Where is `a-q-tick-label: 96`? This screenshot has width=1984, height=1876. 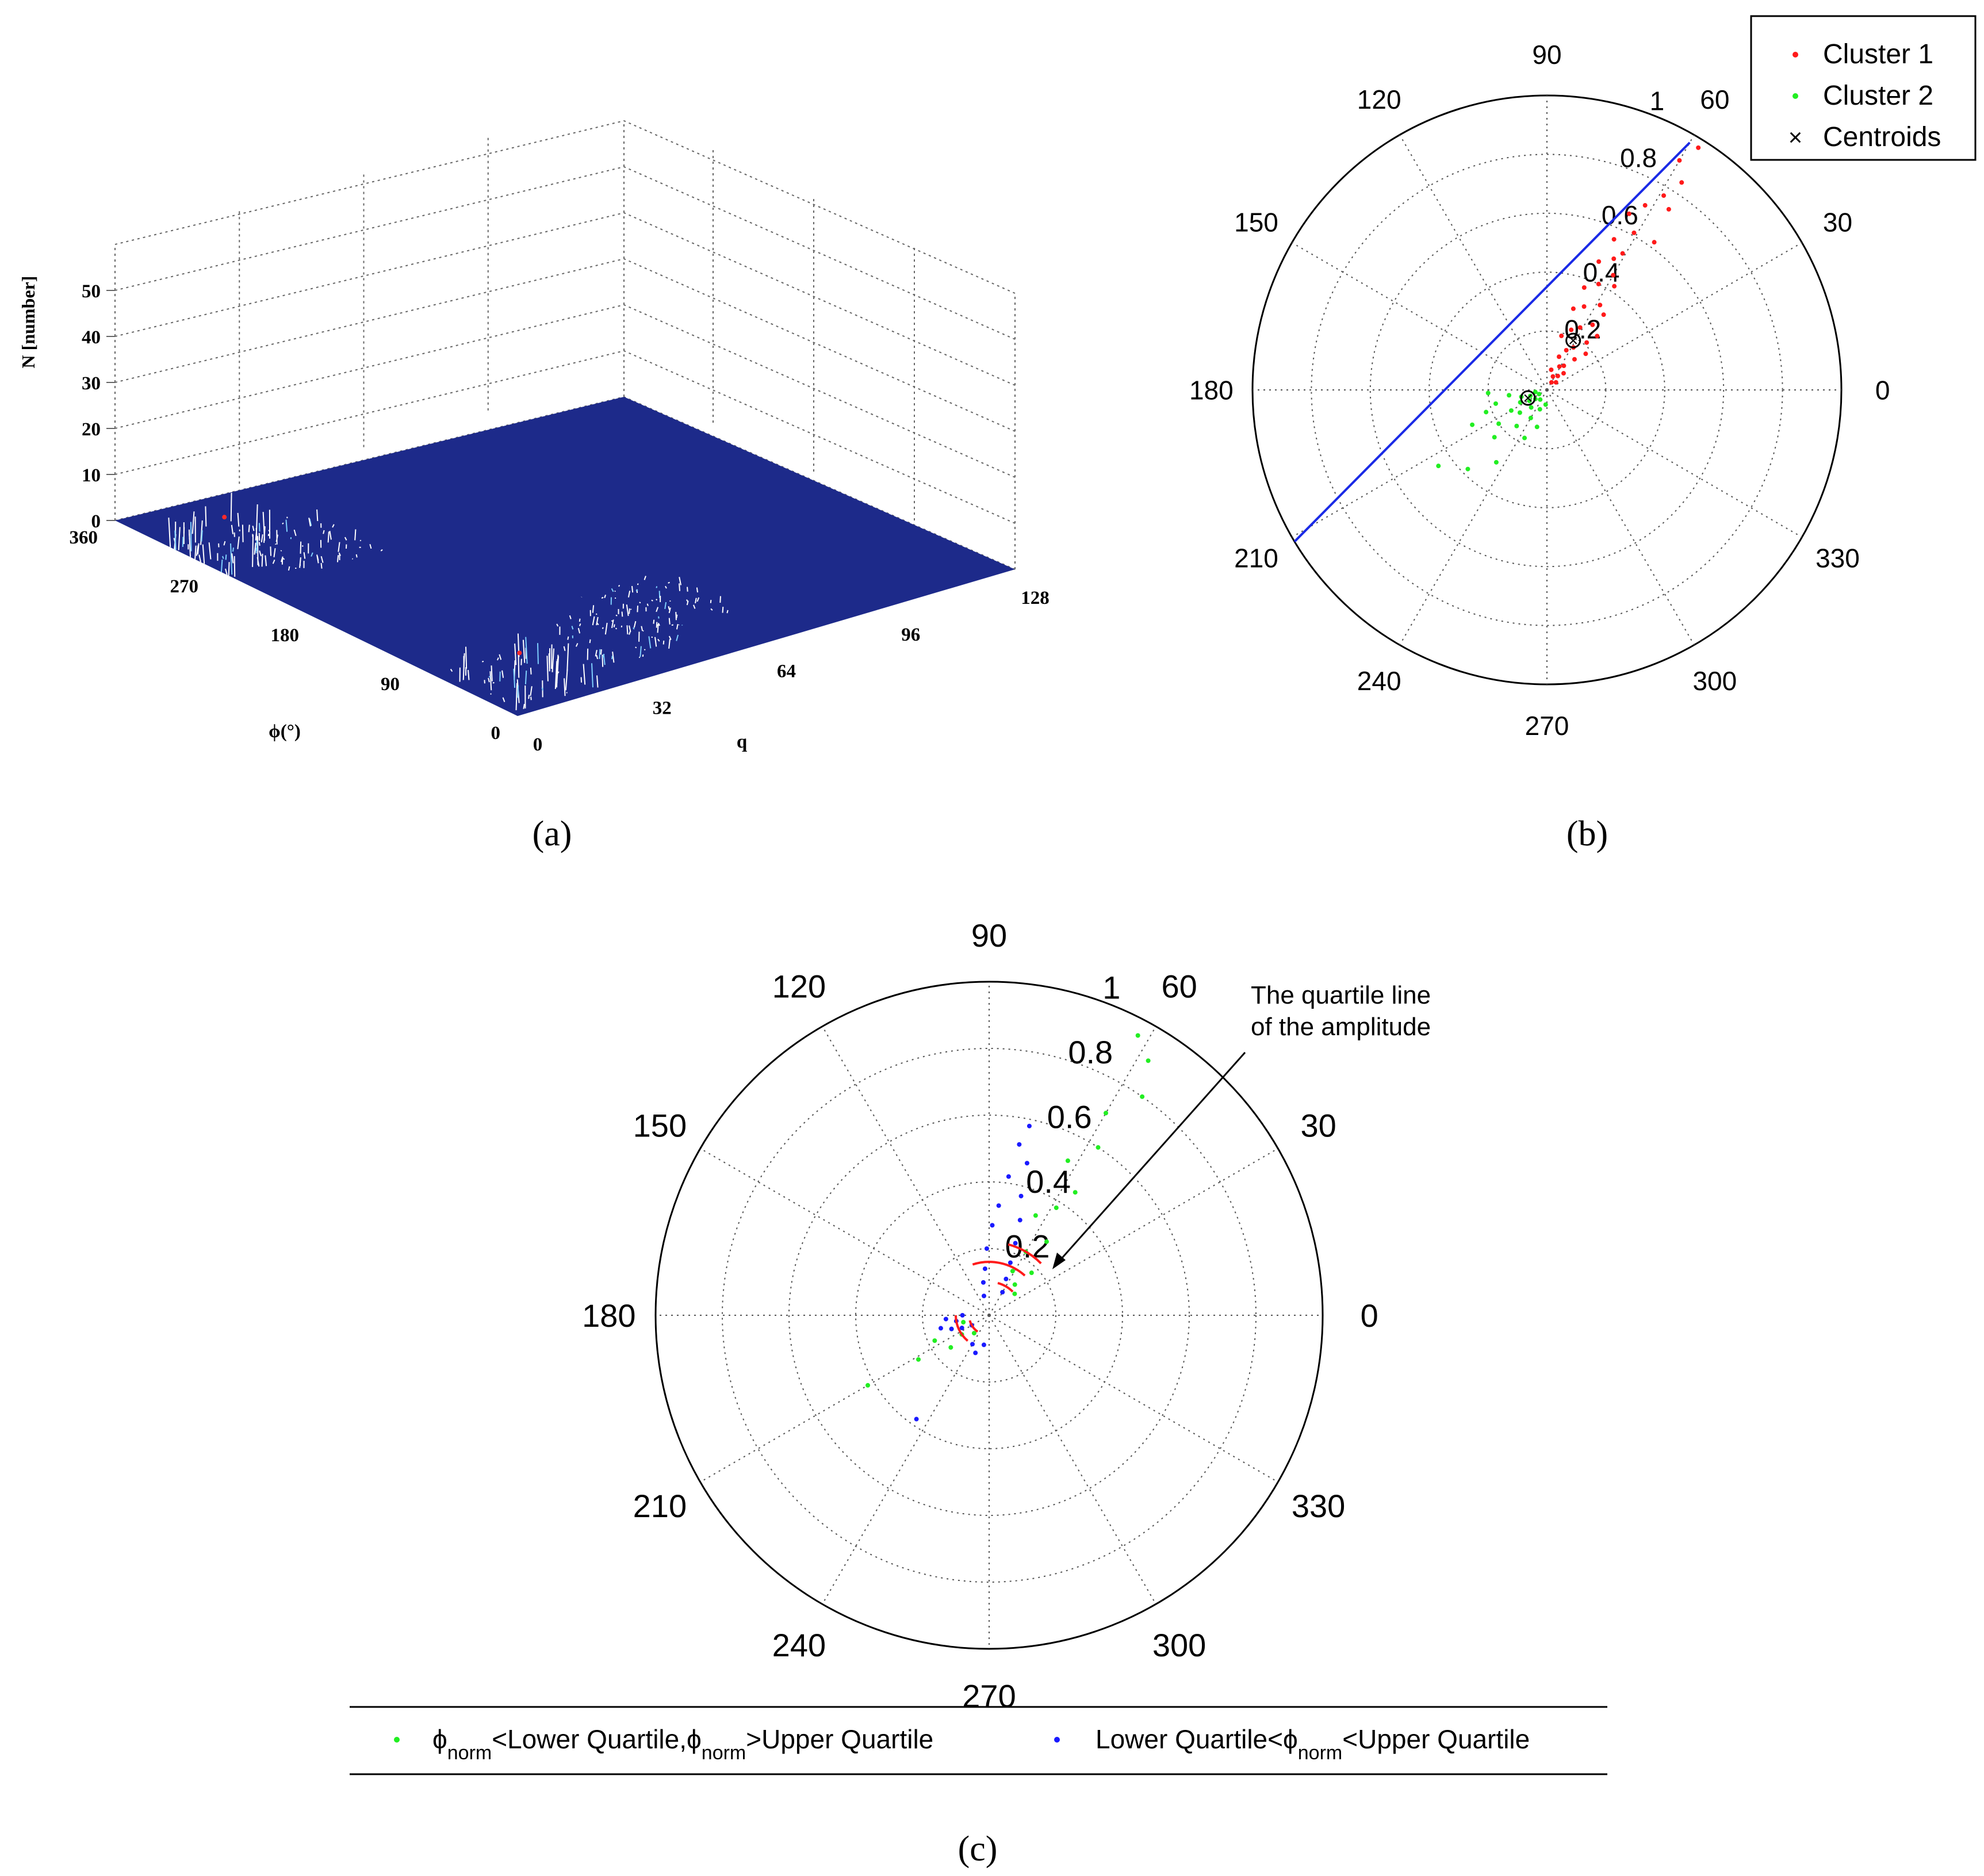 a-q-tick-label: 96 is located at coordinates (910, 635).